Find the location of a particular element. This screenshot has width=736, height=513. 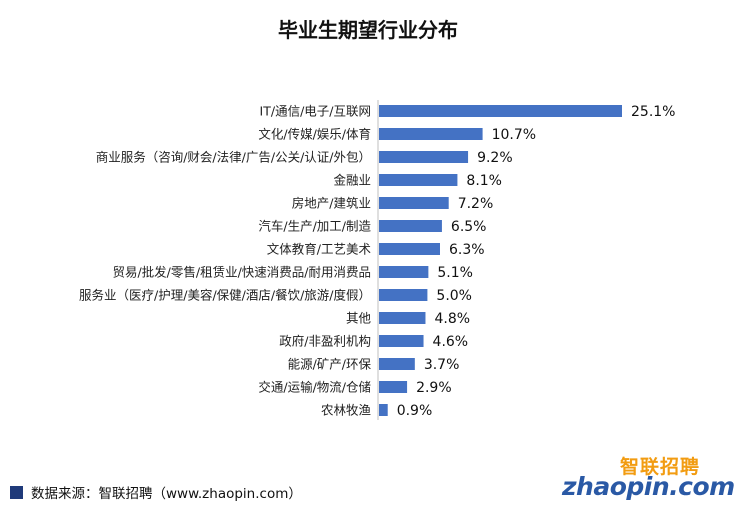

category-label: 交通/运输/物流/仓储 is located at coordinates (314, 387).